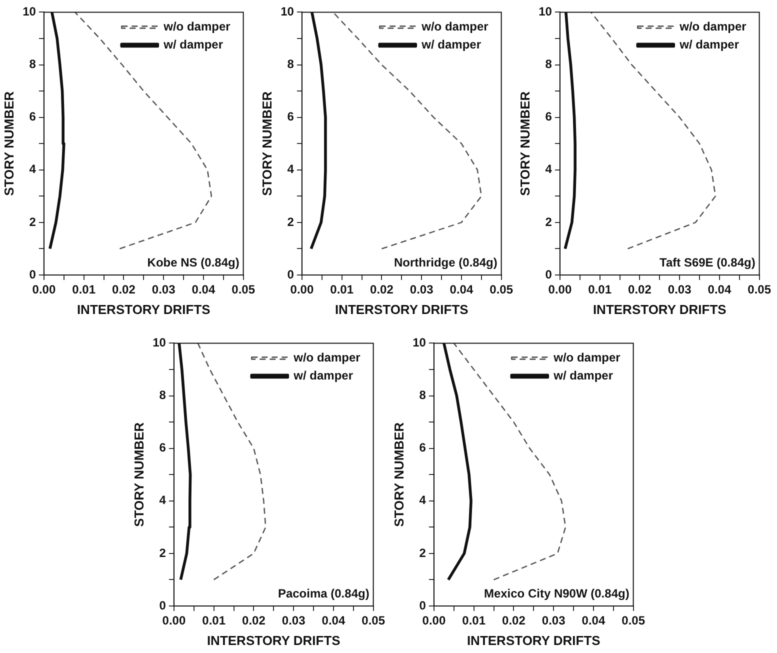 The width and height of the screenshot is (777, 653). What do you see at coordinates (708, 262) in the screenshot?
I see `annotation: Taft S69E (0.84g)` at bounding box center [708, 262].